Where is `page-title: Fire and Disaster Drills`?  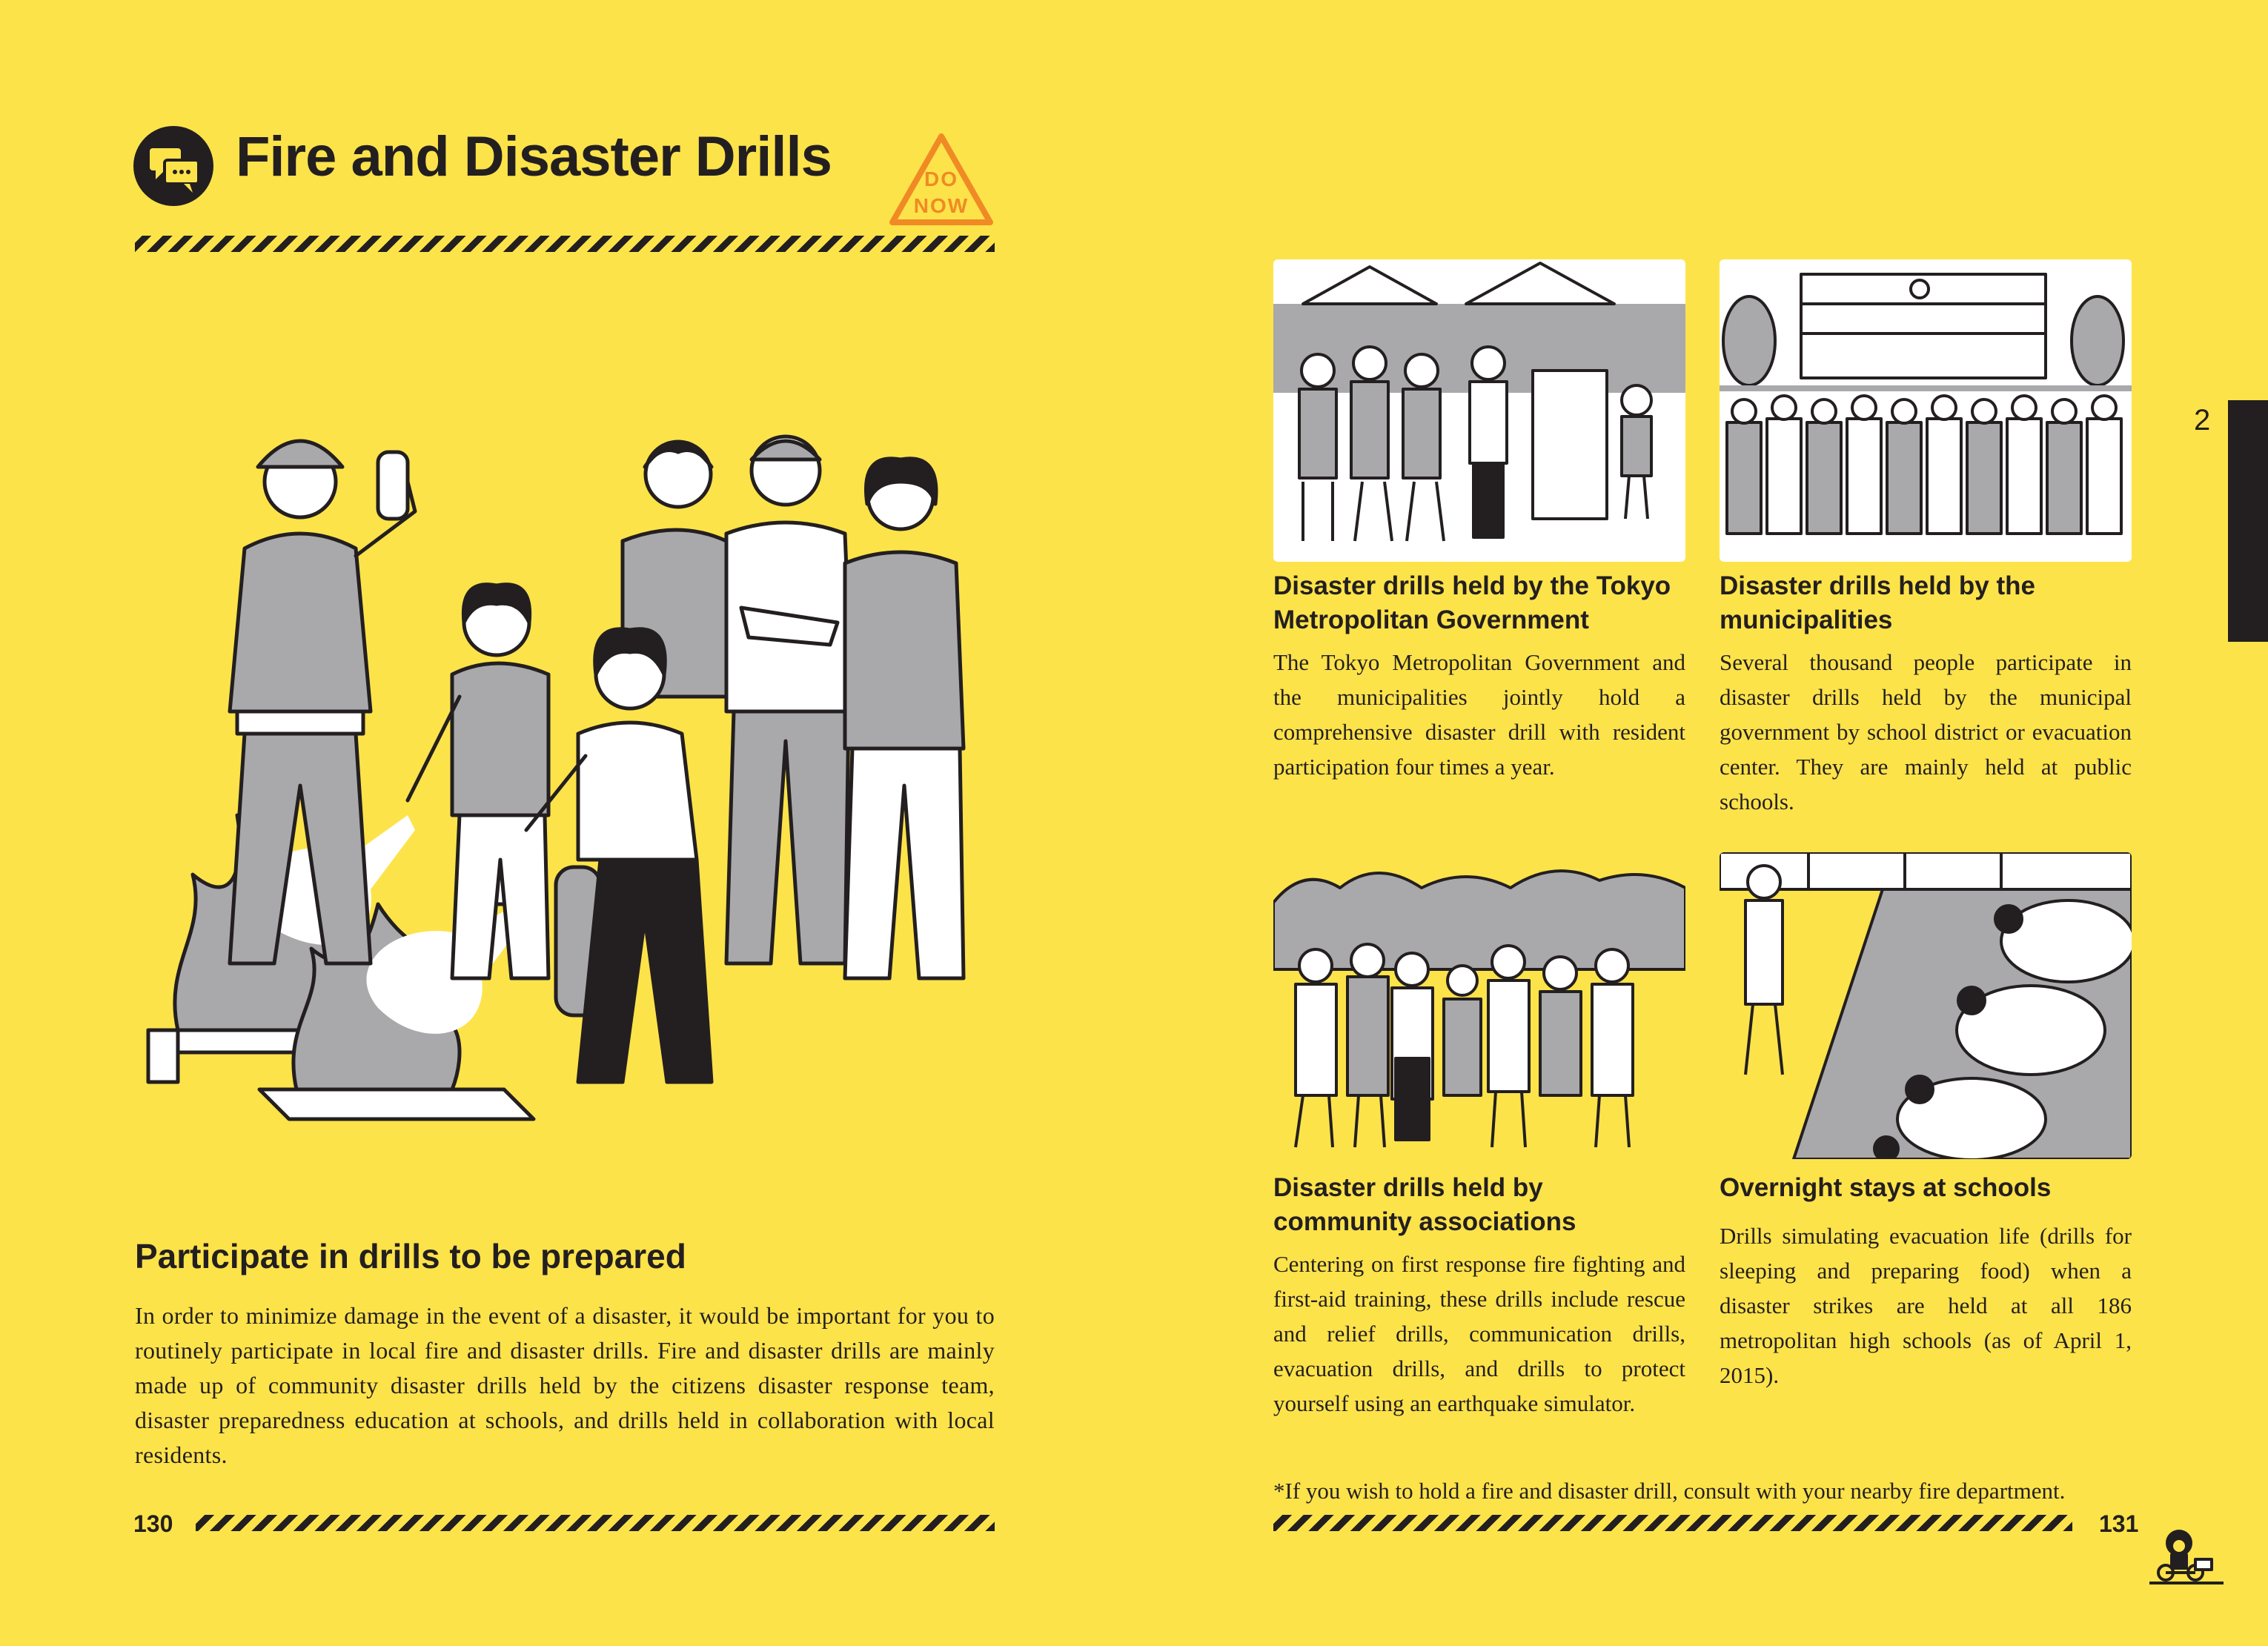
page-title: Fire and Disaster Drills is located at coordinates (534, 156).